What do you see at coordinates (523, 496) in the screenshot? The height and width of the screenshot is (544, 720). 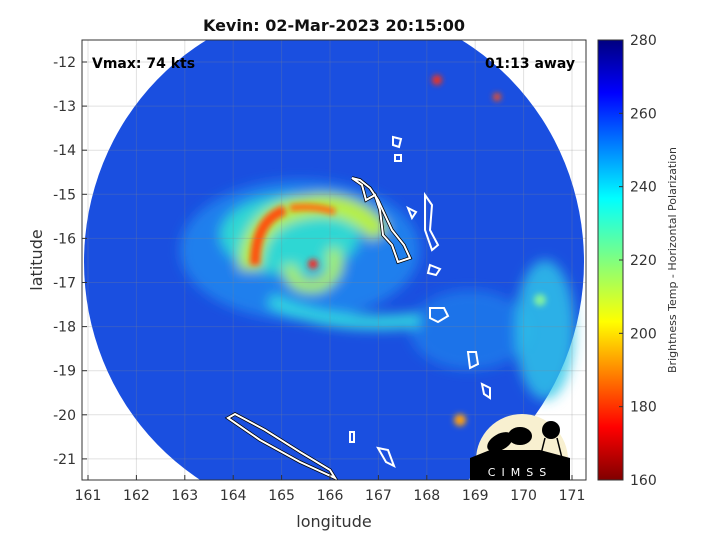 I see `x-tick-label: 170` at bounding box center [523, 496].